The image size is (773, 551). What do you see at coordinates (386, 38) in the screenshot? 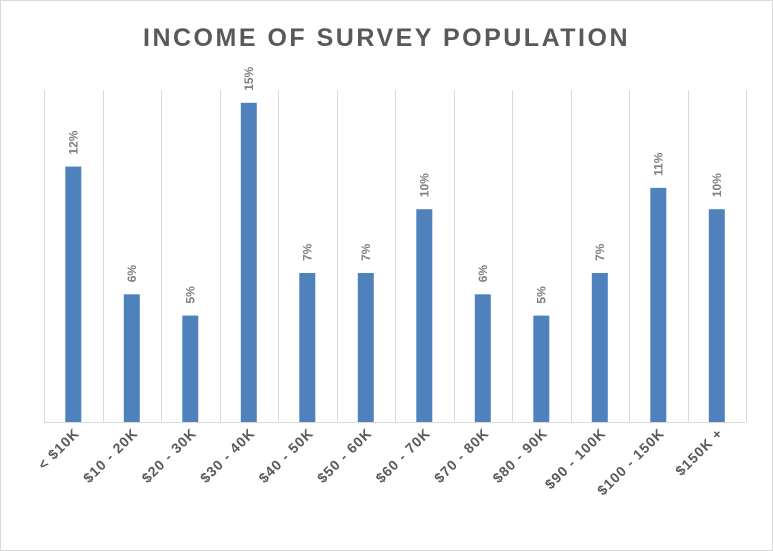
I see `chart-title: INCOME OF SURVEY POPULATION` at bounding box center [386, 38].